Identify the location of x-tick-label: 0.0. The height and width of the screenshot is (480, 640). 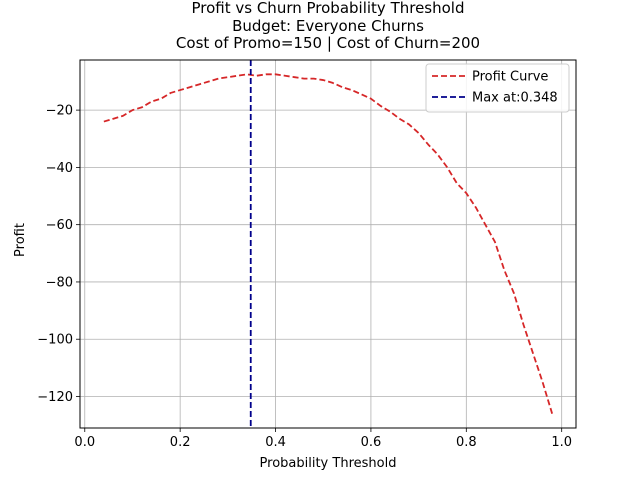
(84, 442).